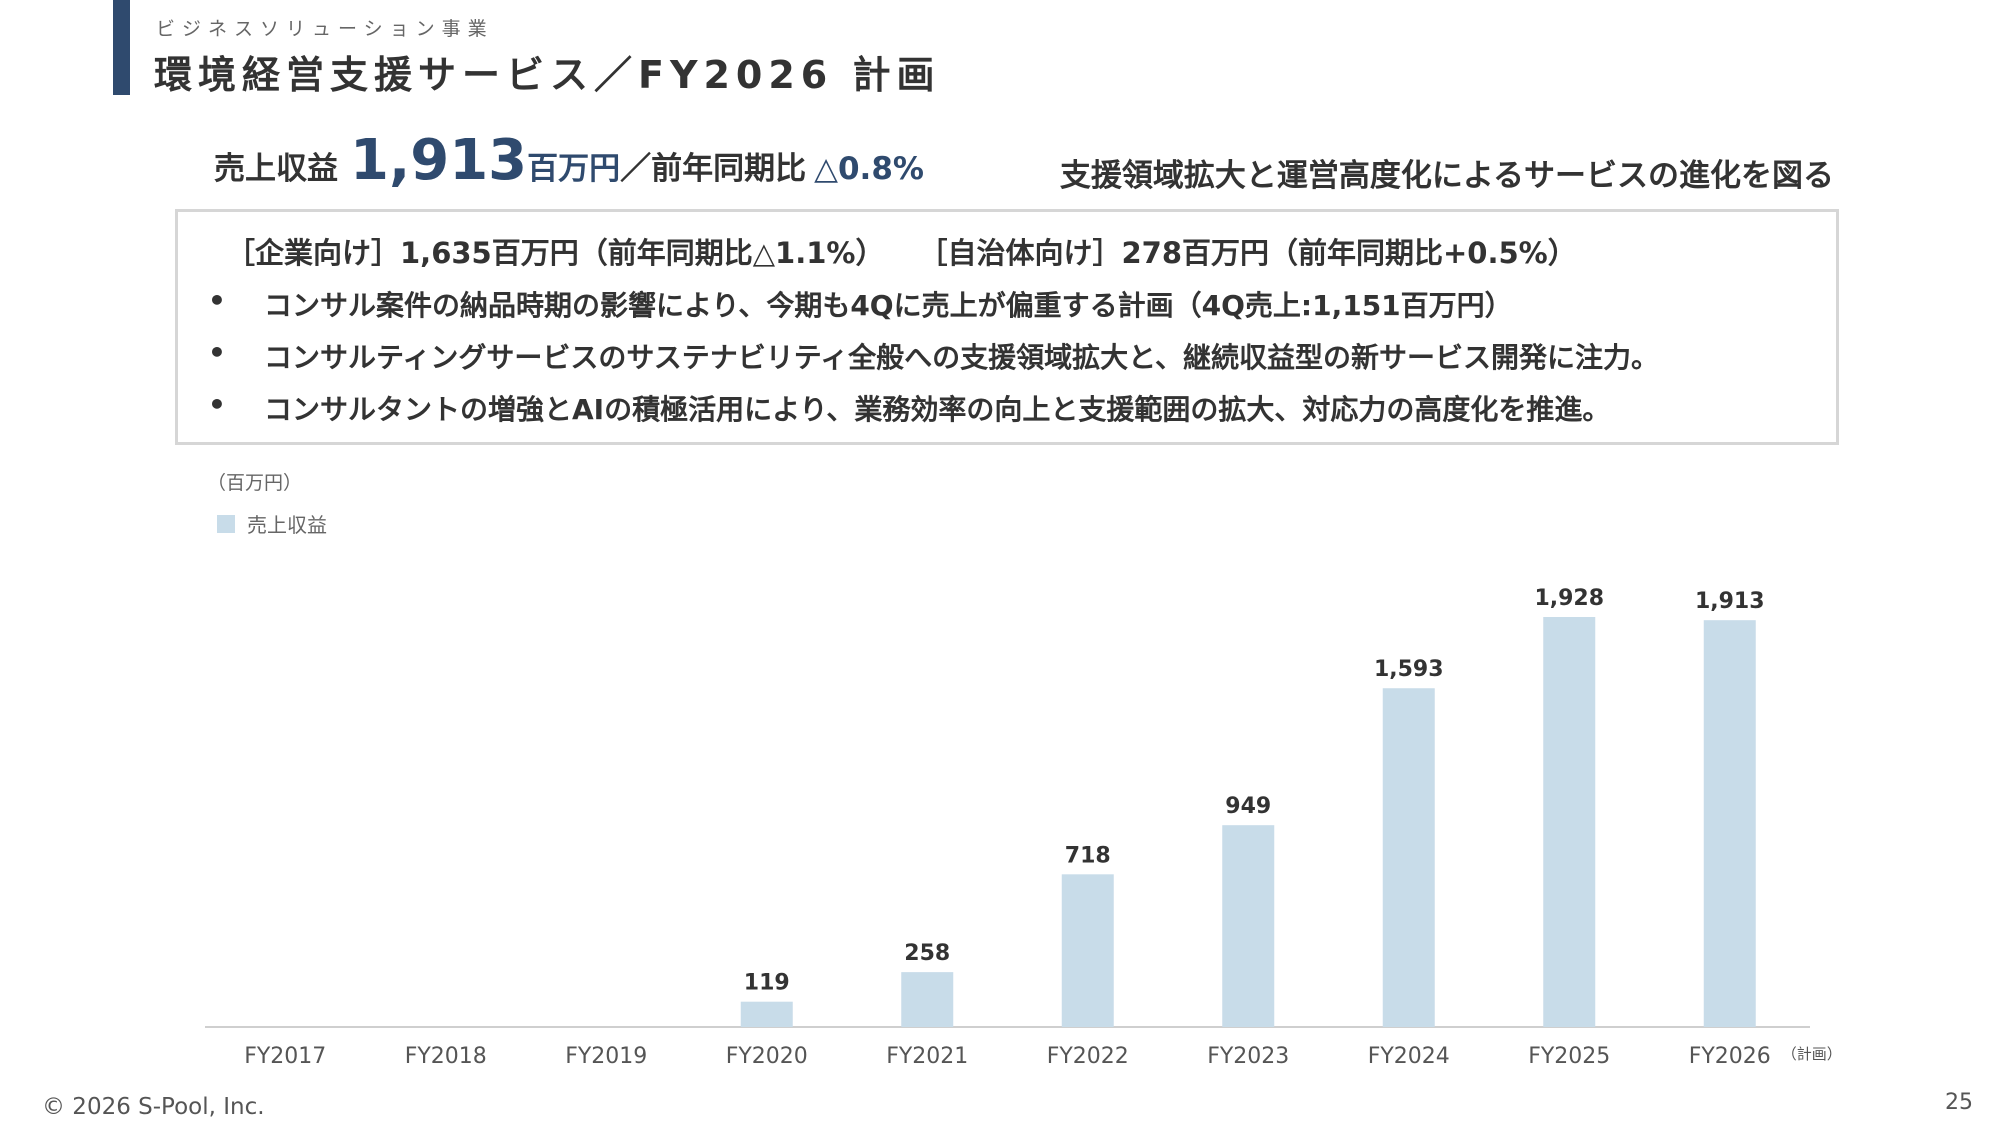  I want to click on corporate-segment: ［企業向け］1,635百万円（前年同期比△1.1%）, so click(555, 253).